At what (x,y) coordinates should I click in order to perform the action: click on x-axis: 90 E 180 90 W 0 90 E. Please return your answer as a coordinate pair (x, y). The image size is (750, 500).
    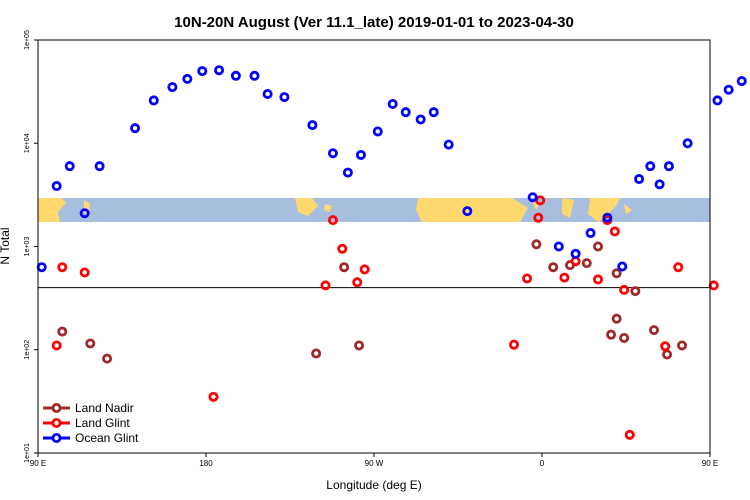
    Looking at the image, I should click on (374, 460).